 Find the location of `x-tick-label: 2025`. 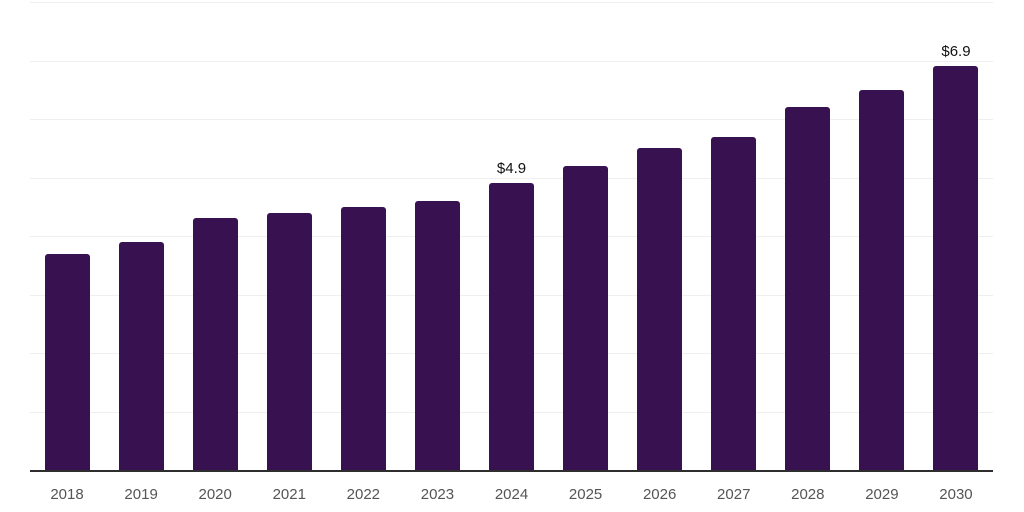

x-tick-label: 2025 is located at coordinates (585, 494).